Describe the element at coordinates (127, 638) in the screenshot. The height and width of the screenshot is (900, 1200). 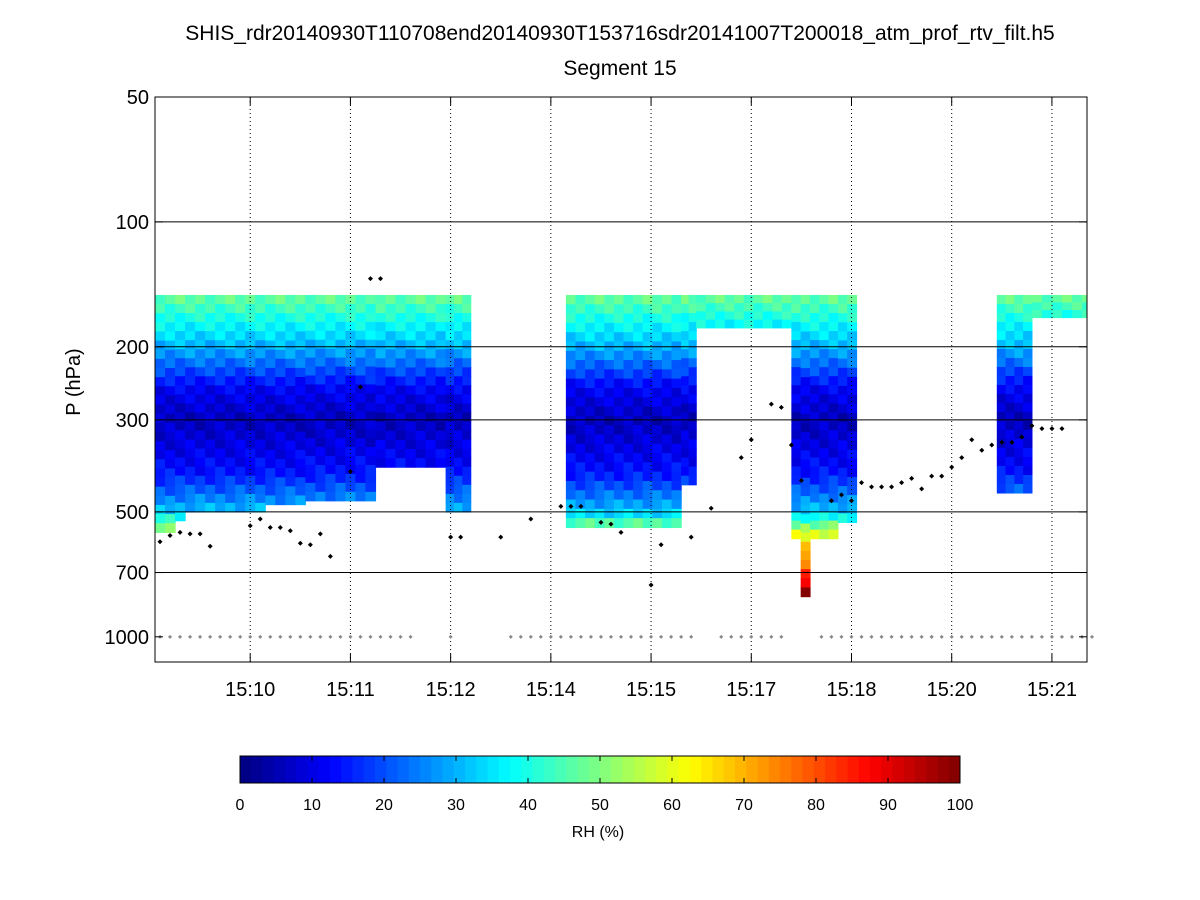
I see `y-tick-label: 1000` at that location.